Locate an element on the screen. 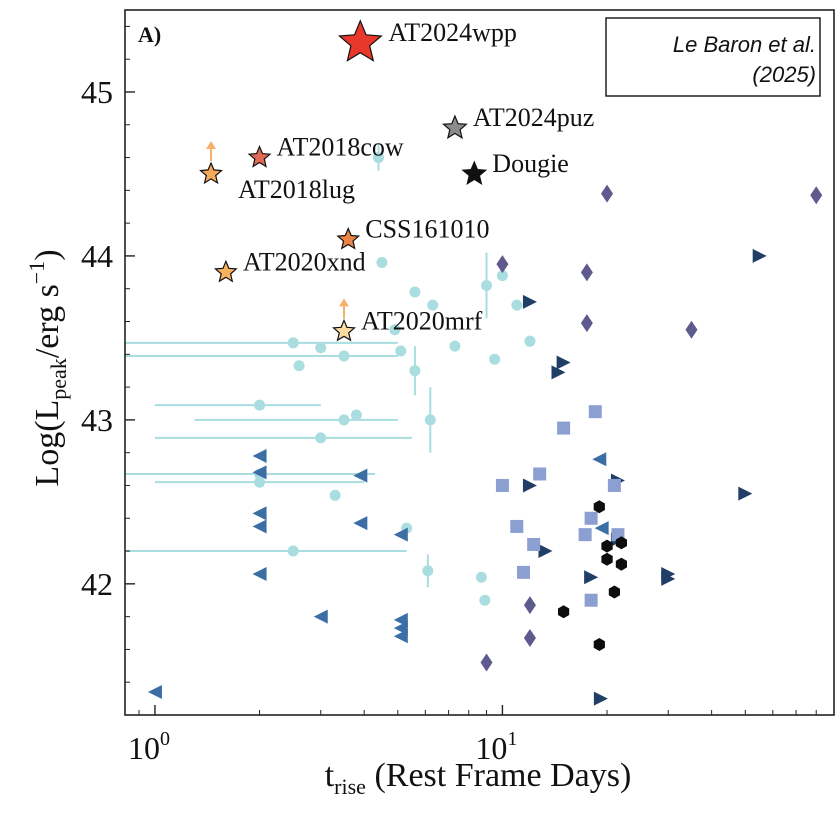  y-axis-label: Log(Lpeak/erg s−1) is located at coordinates (47, 367).